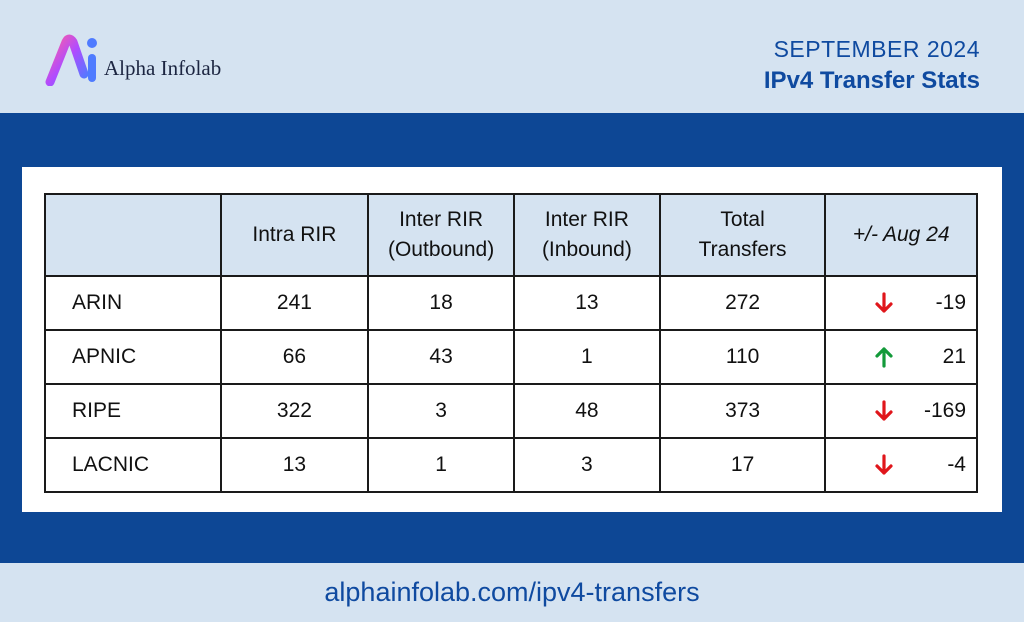 The height and width of the screenshot is (622, 1024). Describe the element at coordinates (587, 235) in the screenshot. I see `header-inter-inbound: Inter RIR (Inbound)` at that location.